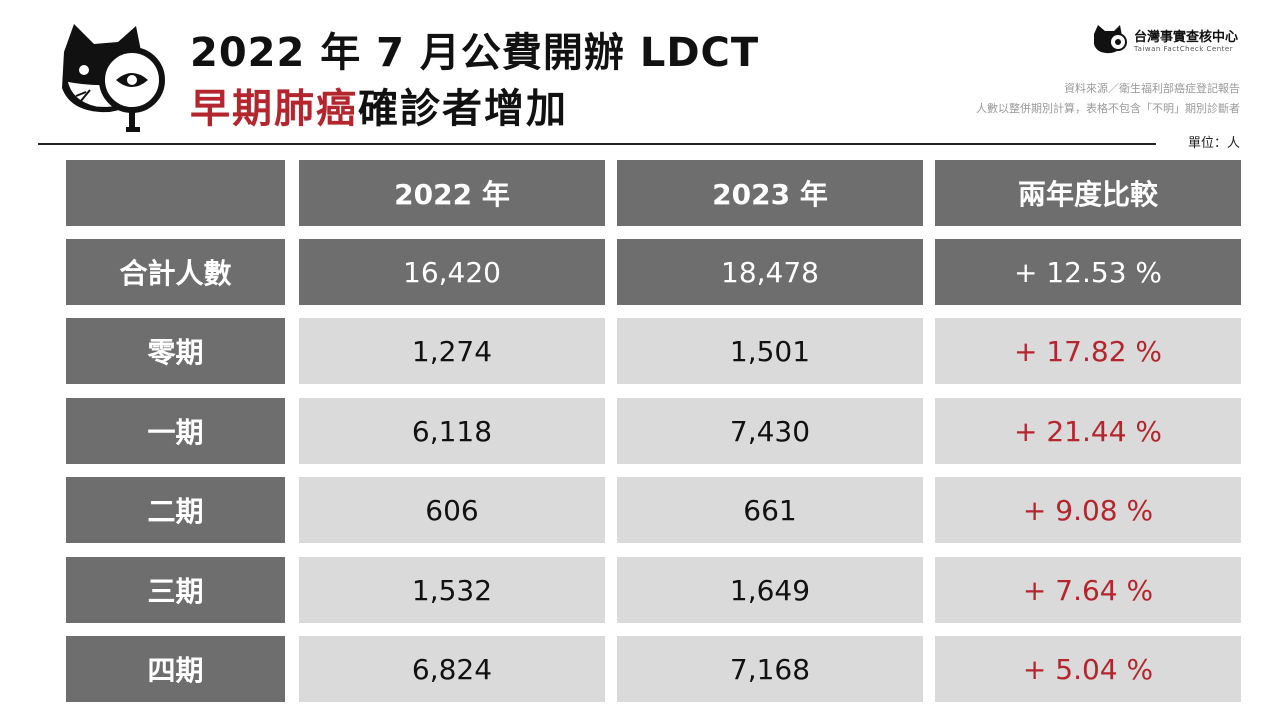 The height and width of the screenshot is (720, 1280). I want to click on unit-label: 單位：人, so click(1213, 143).